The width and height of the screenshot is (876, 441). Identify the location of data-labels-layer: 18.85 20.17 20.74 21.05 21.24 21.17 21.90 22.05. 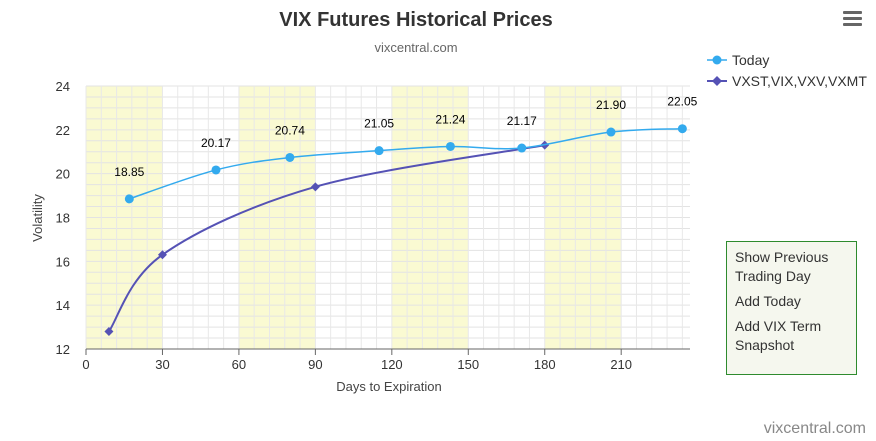
(405, 137).